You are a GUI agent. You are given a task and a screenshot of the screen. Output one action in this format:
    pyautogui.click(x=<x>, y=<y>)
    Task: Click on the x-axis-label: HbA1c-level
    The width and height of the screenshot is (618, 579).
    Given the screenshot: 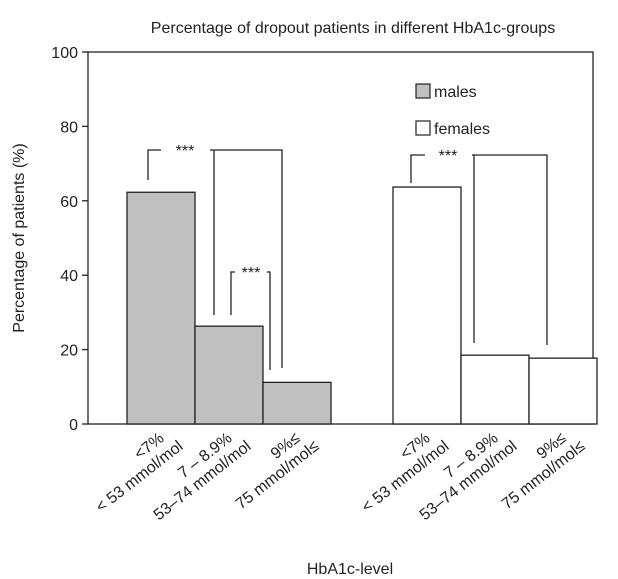 What is the action you would take?
    pyautogui.click(x=350, y=569)
    